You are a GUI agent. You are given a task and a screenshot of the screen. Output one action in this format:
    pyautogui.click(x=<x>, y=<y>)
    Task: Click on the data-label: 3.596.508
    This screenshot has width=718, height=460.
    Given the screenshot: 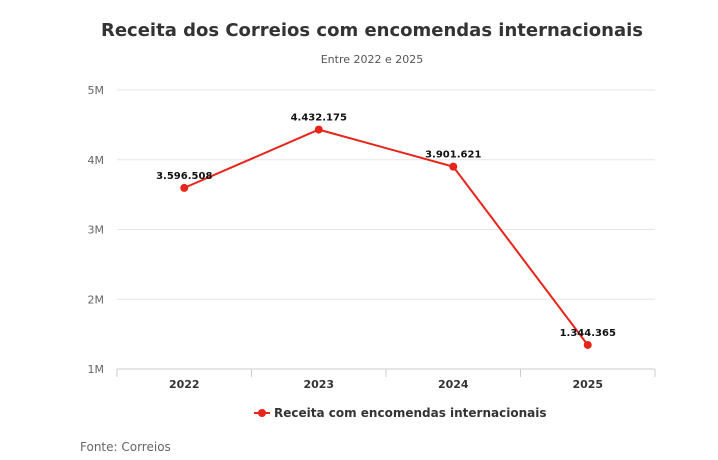 What is the action you would take?
    pyautogui.click(x=184, y=176)
    